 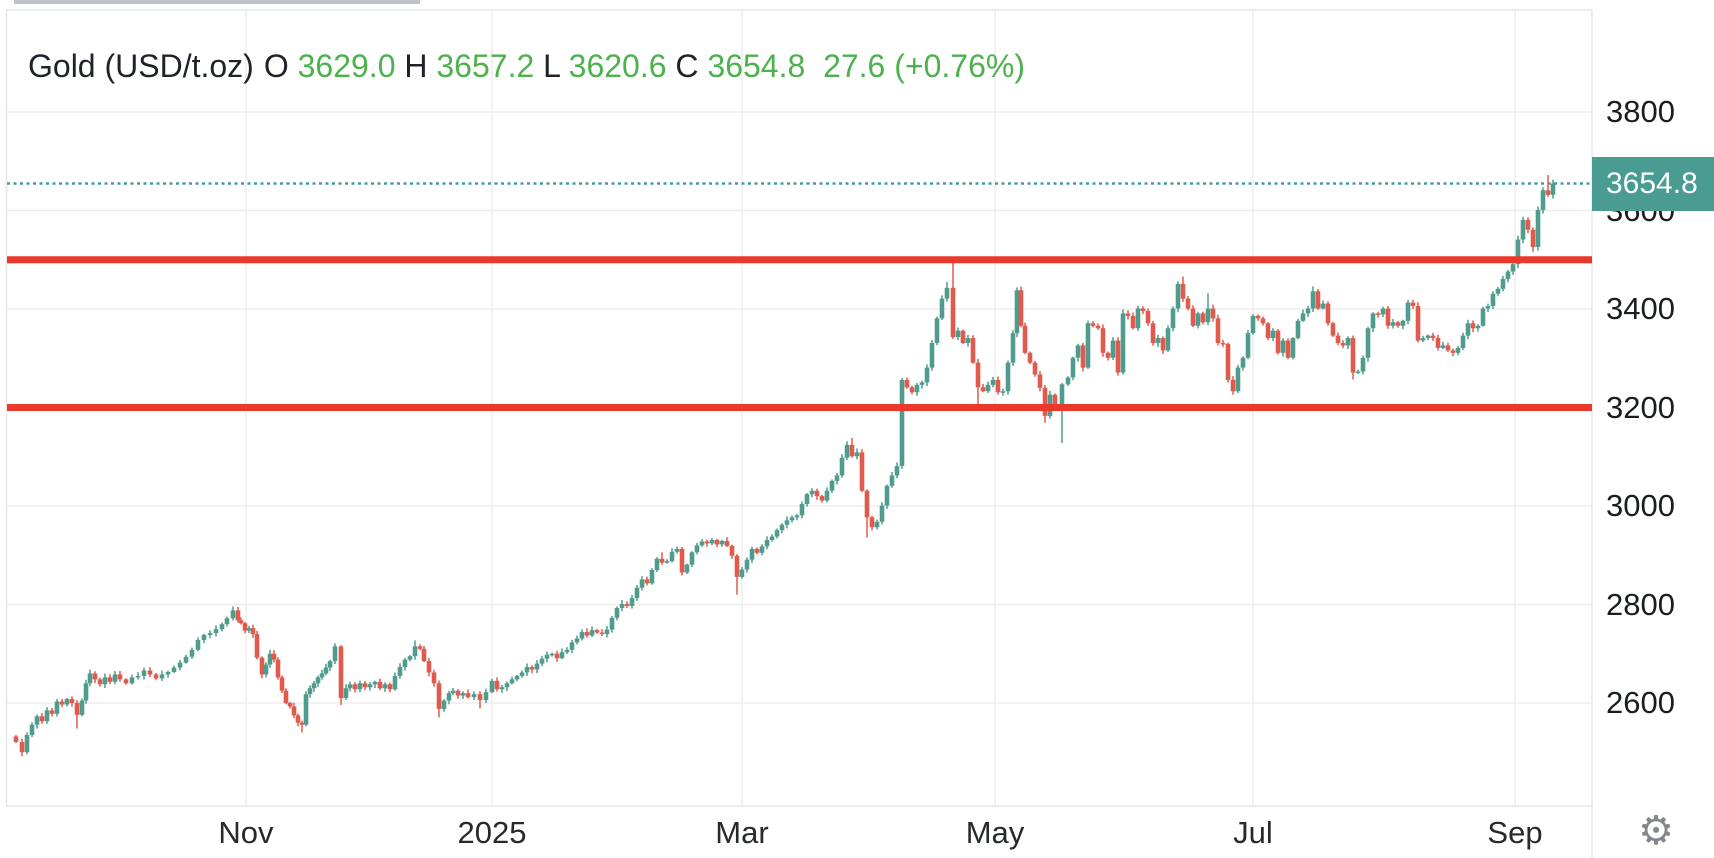 I want to click on y-tick-label: 3200, so click(x=1640, y=407).